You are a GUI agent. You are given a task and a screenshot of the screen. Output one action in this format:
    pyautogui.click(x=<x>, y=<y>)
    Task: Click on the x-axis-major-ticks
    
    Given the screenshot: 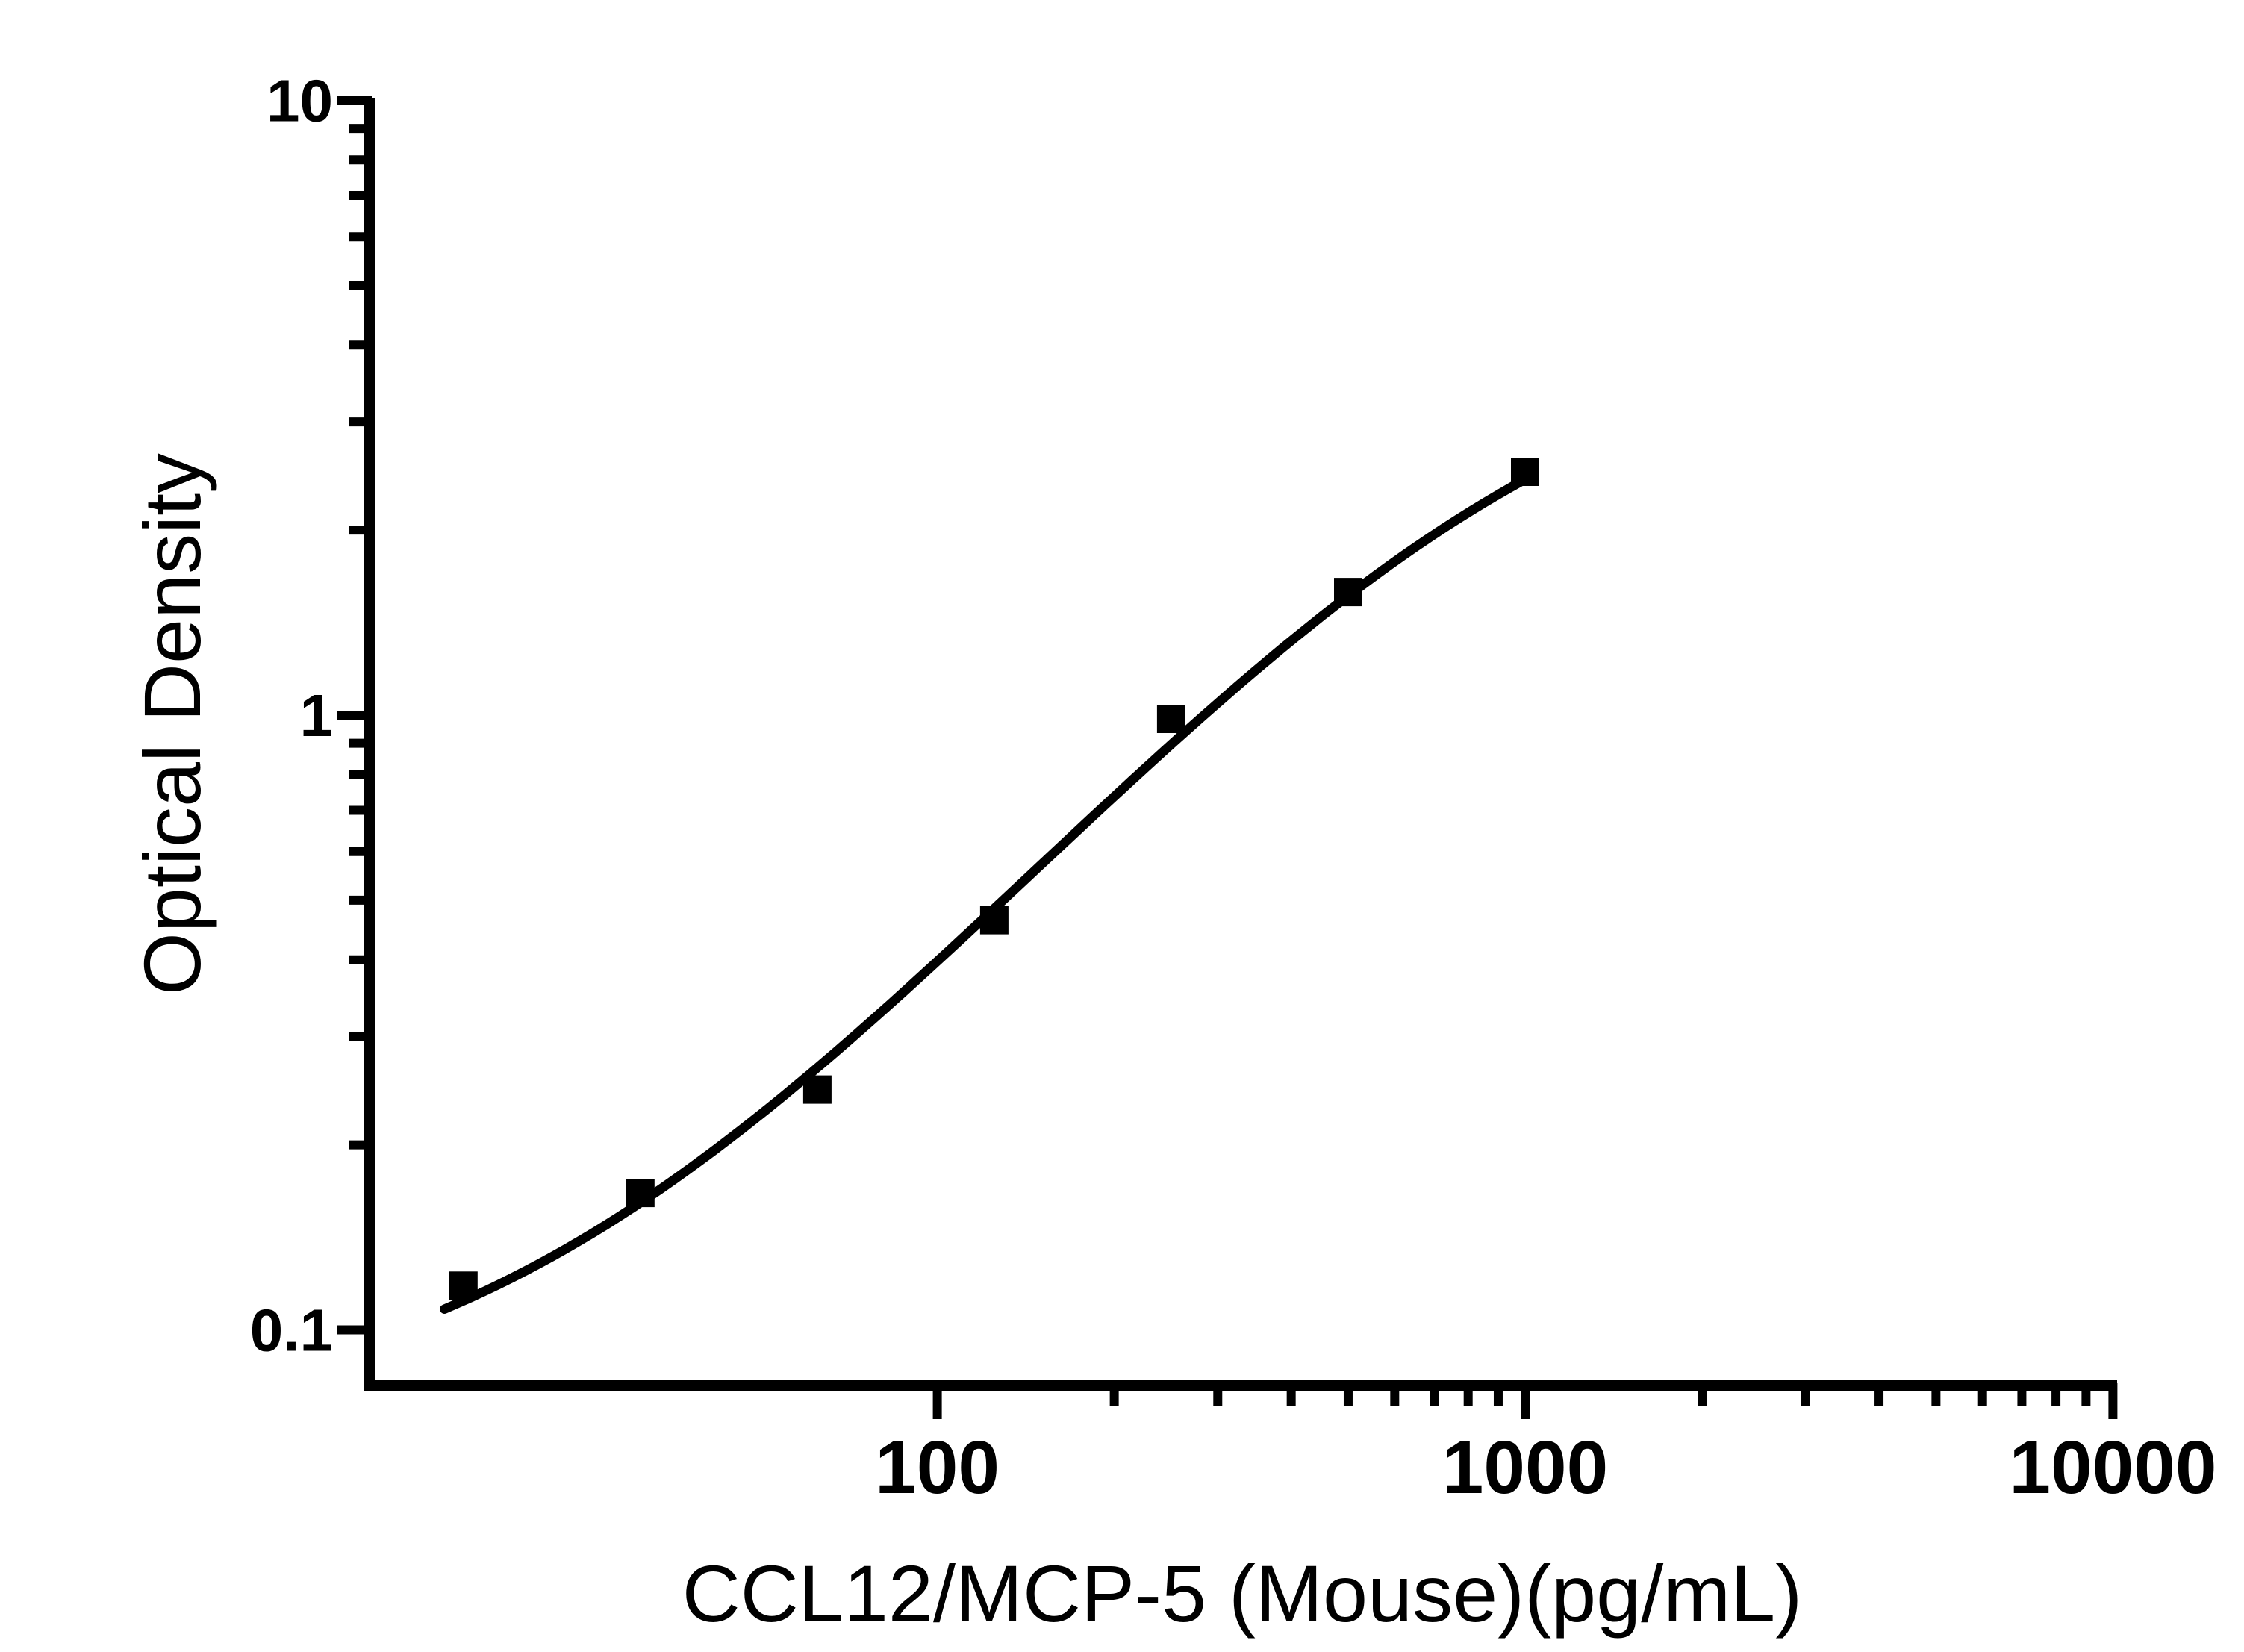 What is the action you would take?
    pyautogui.click(x=1525, y=1401)
    